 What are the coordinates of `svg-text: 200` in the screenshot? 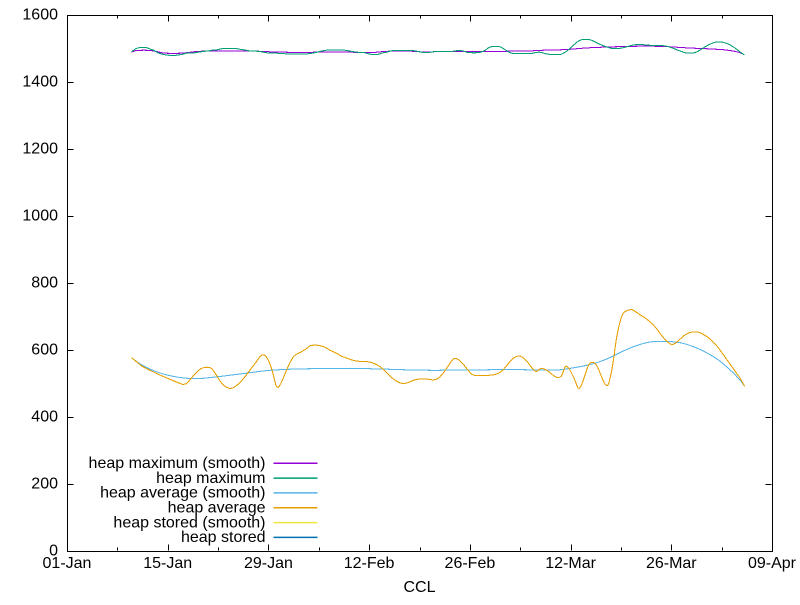 It's located at (44, 484).